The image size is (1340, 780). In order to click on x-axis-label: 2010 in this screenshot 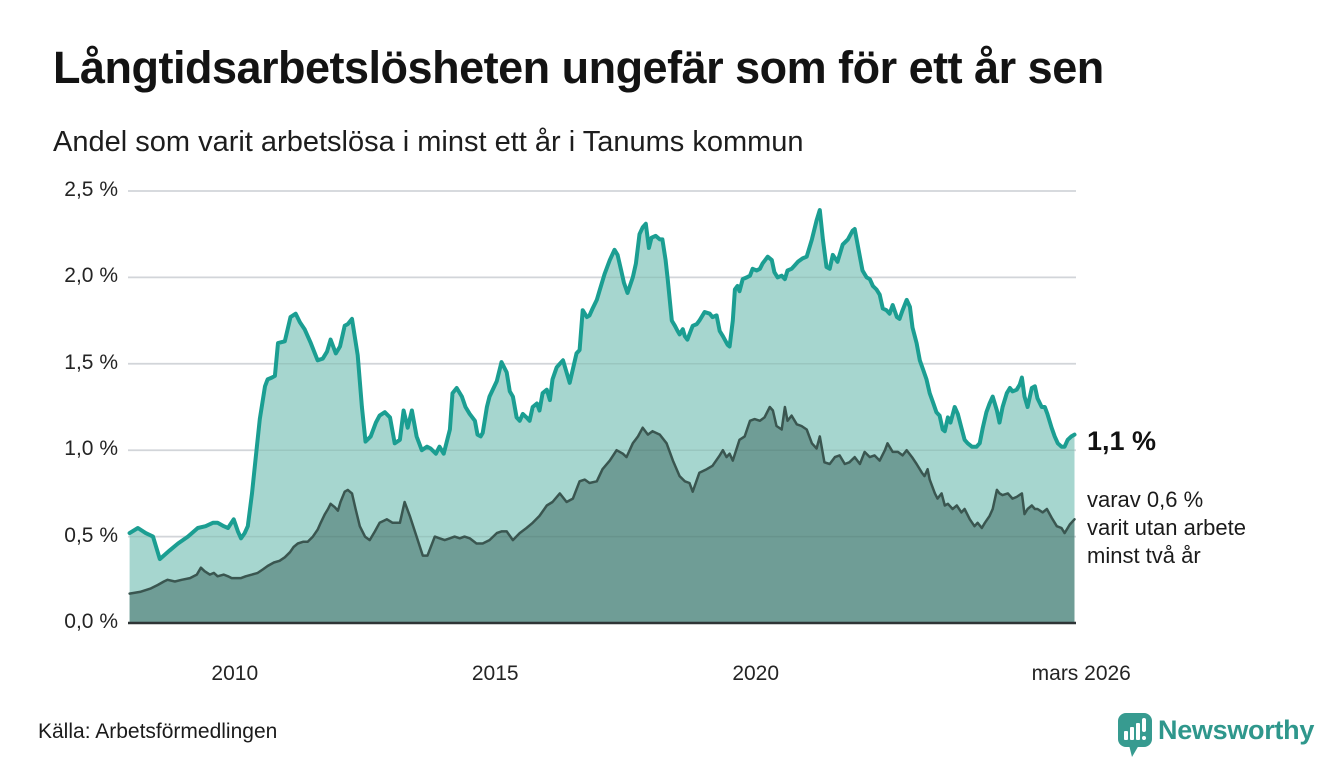, I will do `click(235, 673)`.